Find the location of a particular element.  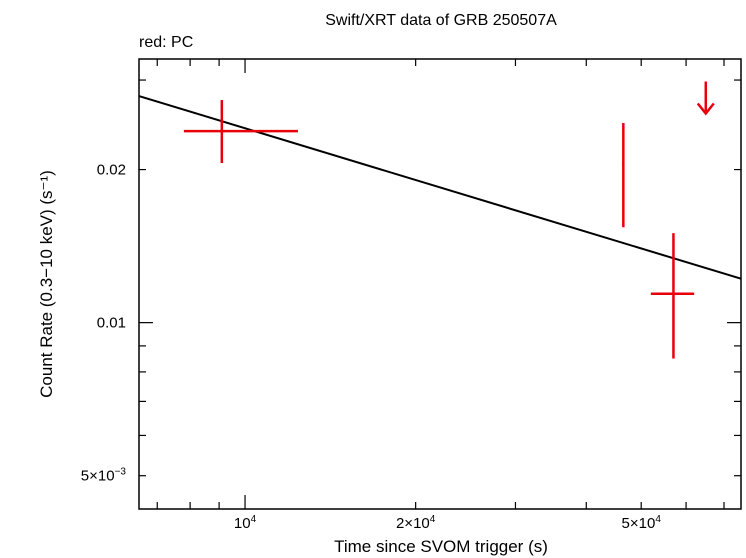

chart-subtitle: red: PC is located at coordinates (166, 42).